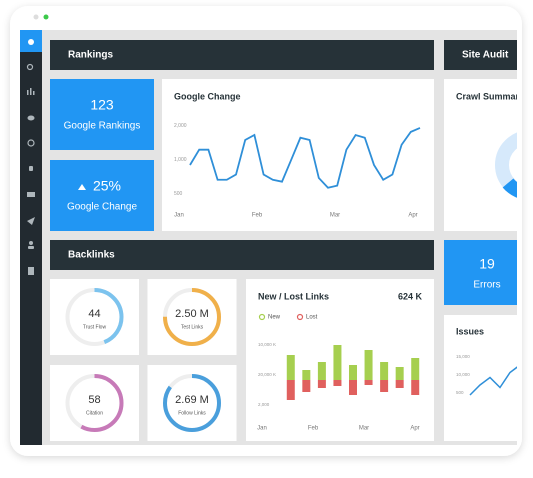  I want to click on sidebar, so click(31, 237).